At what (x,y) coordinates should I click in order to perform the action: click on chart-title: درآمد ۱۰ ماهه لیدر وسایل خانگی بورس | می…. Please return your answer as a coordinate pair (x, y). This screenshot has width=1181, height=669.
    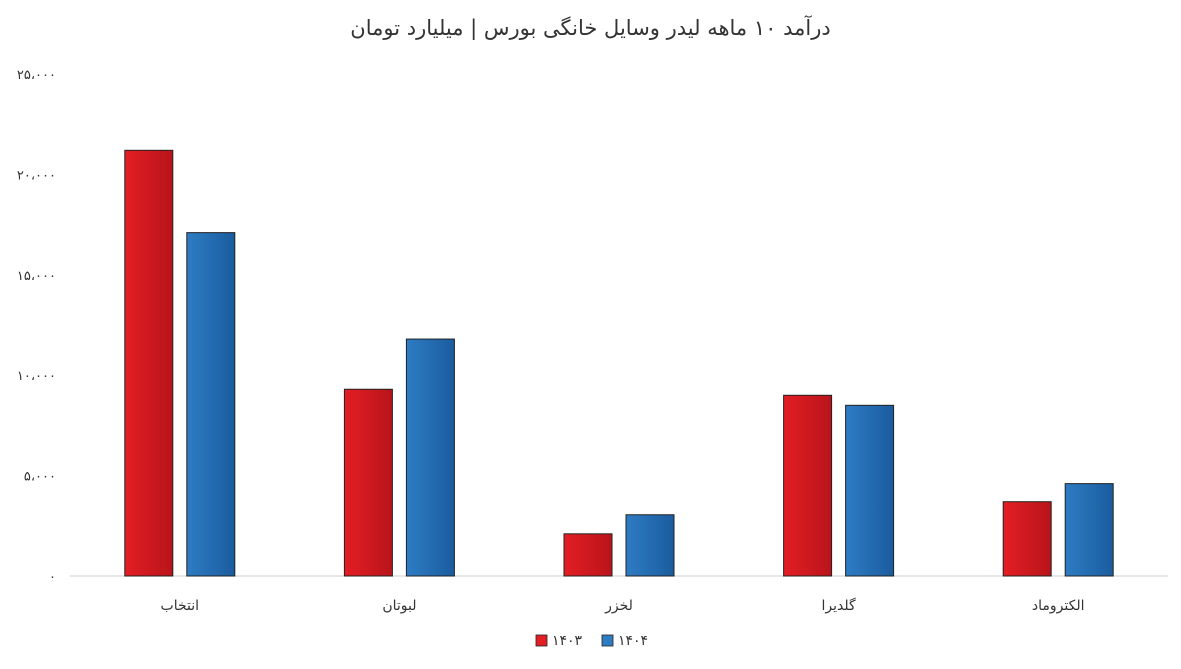
    Looking at the image, I should click on (590, 28).